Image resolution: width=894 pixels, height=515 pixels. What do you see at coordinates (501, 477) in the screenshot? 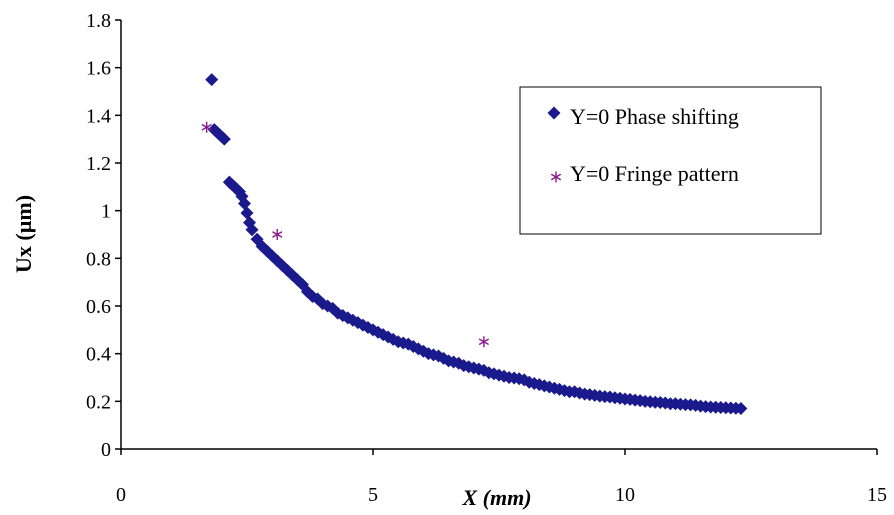
I see `x-ticks: 0 5 10 15` at bounding box center [501, 477].